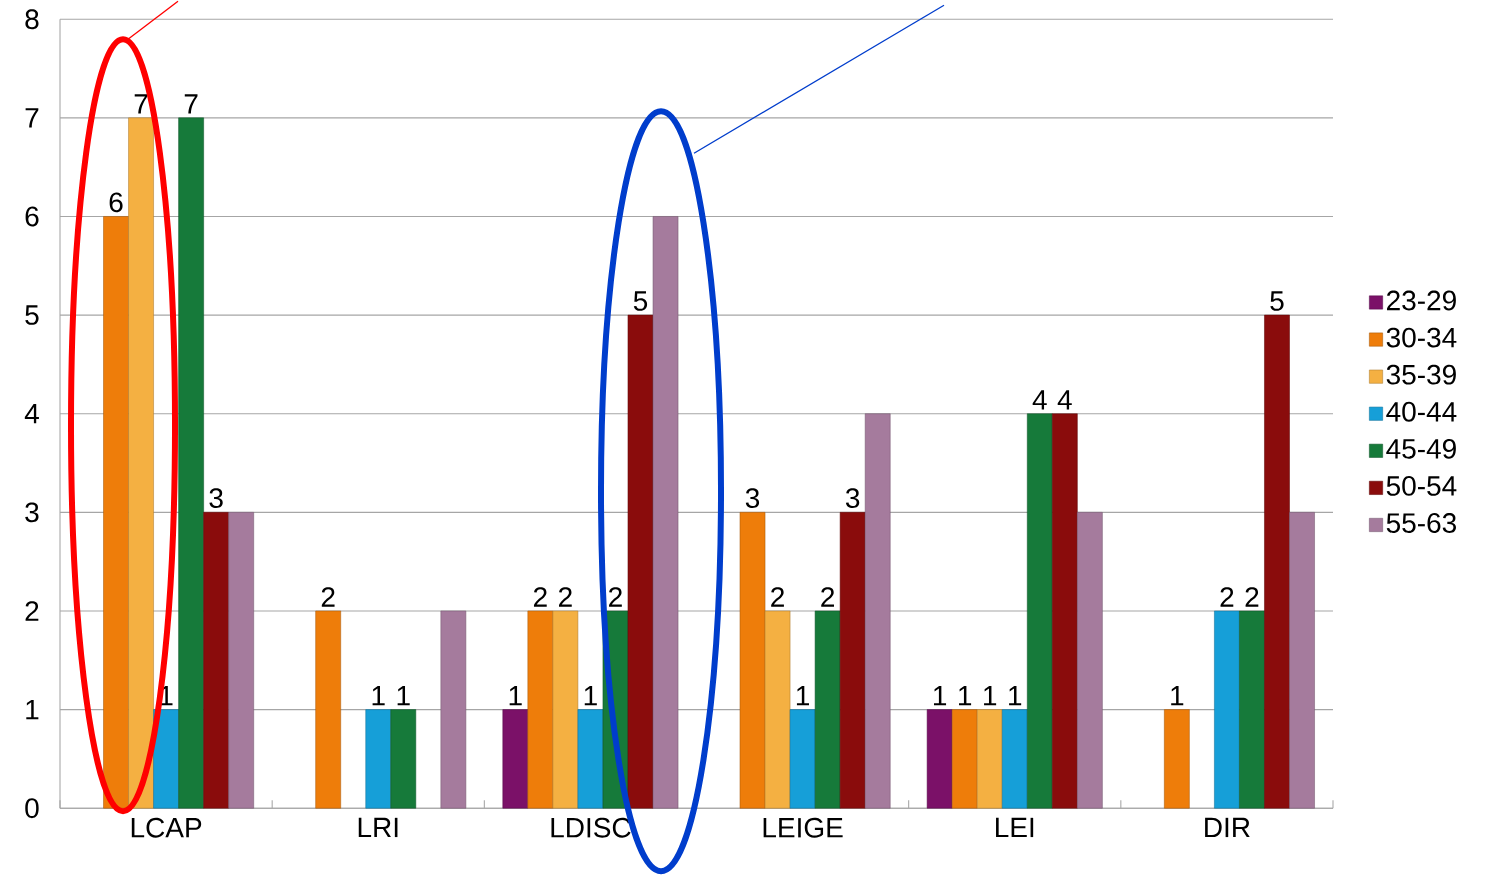  What do you see at coordinates (1421, 522) in the screenshot?
I see `legend-label: 55-63` at bounding box center [1421, 522].